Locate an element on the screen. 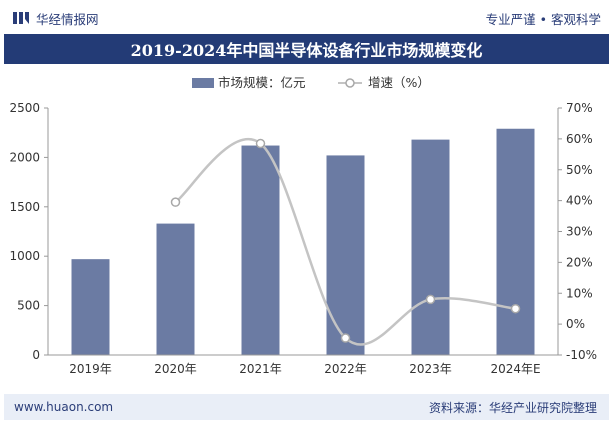  right-axis: -10% 0% 10% 20% 30% 40% 50% 60% 70% is located at coordinates (577, 231).